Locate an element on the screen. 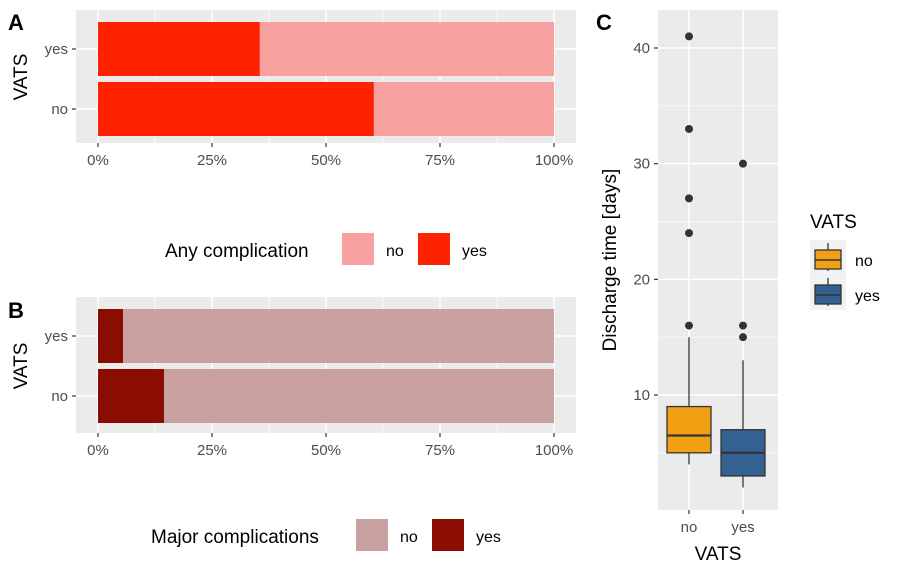 The image size is (907, 577). panel-b-legend-label-yes: yes is located at coordinates (488, 537).